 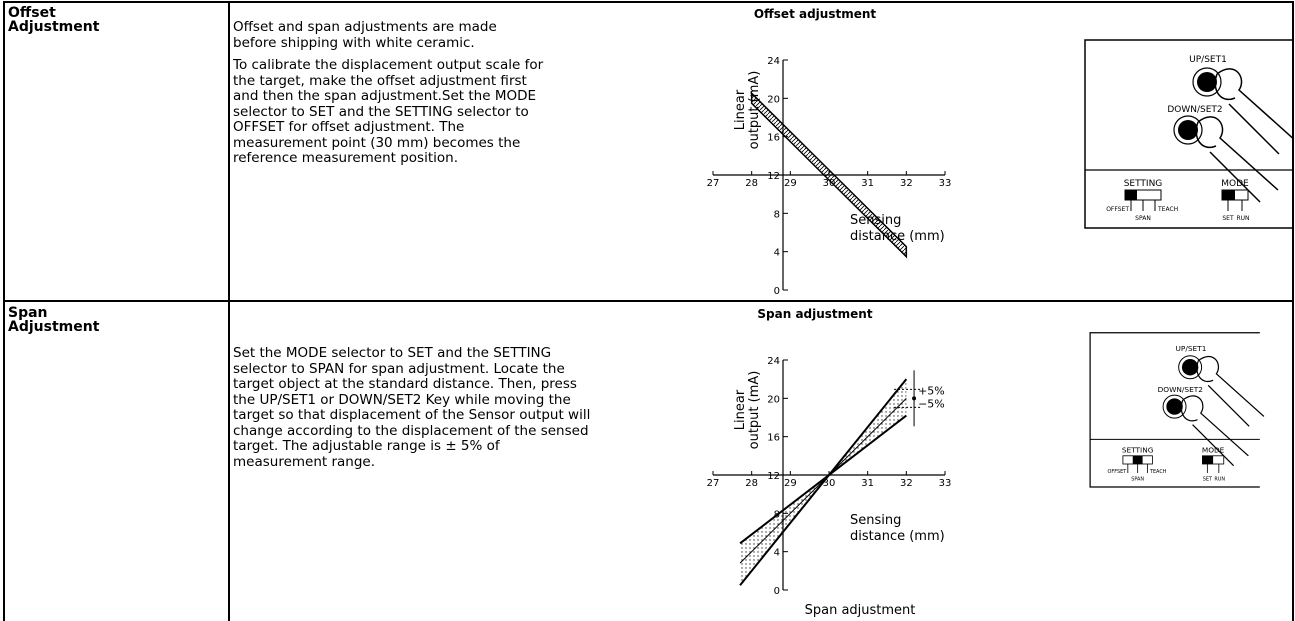 I want to click on text-line: reference measurement position., so click(x=345, y=158).